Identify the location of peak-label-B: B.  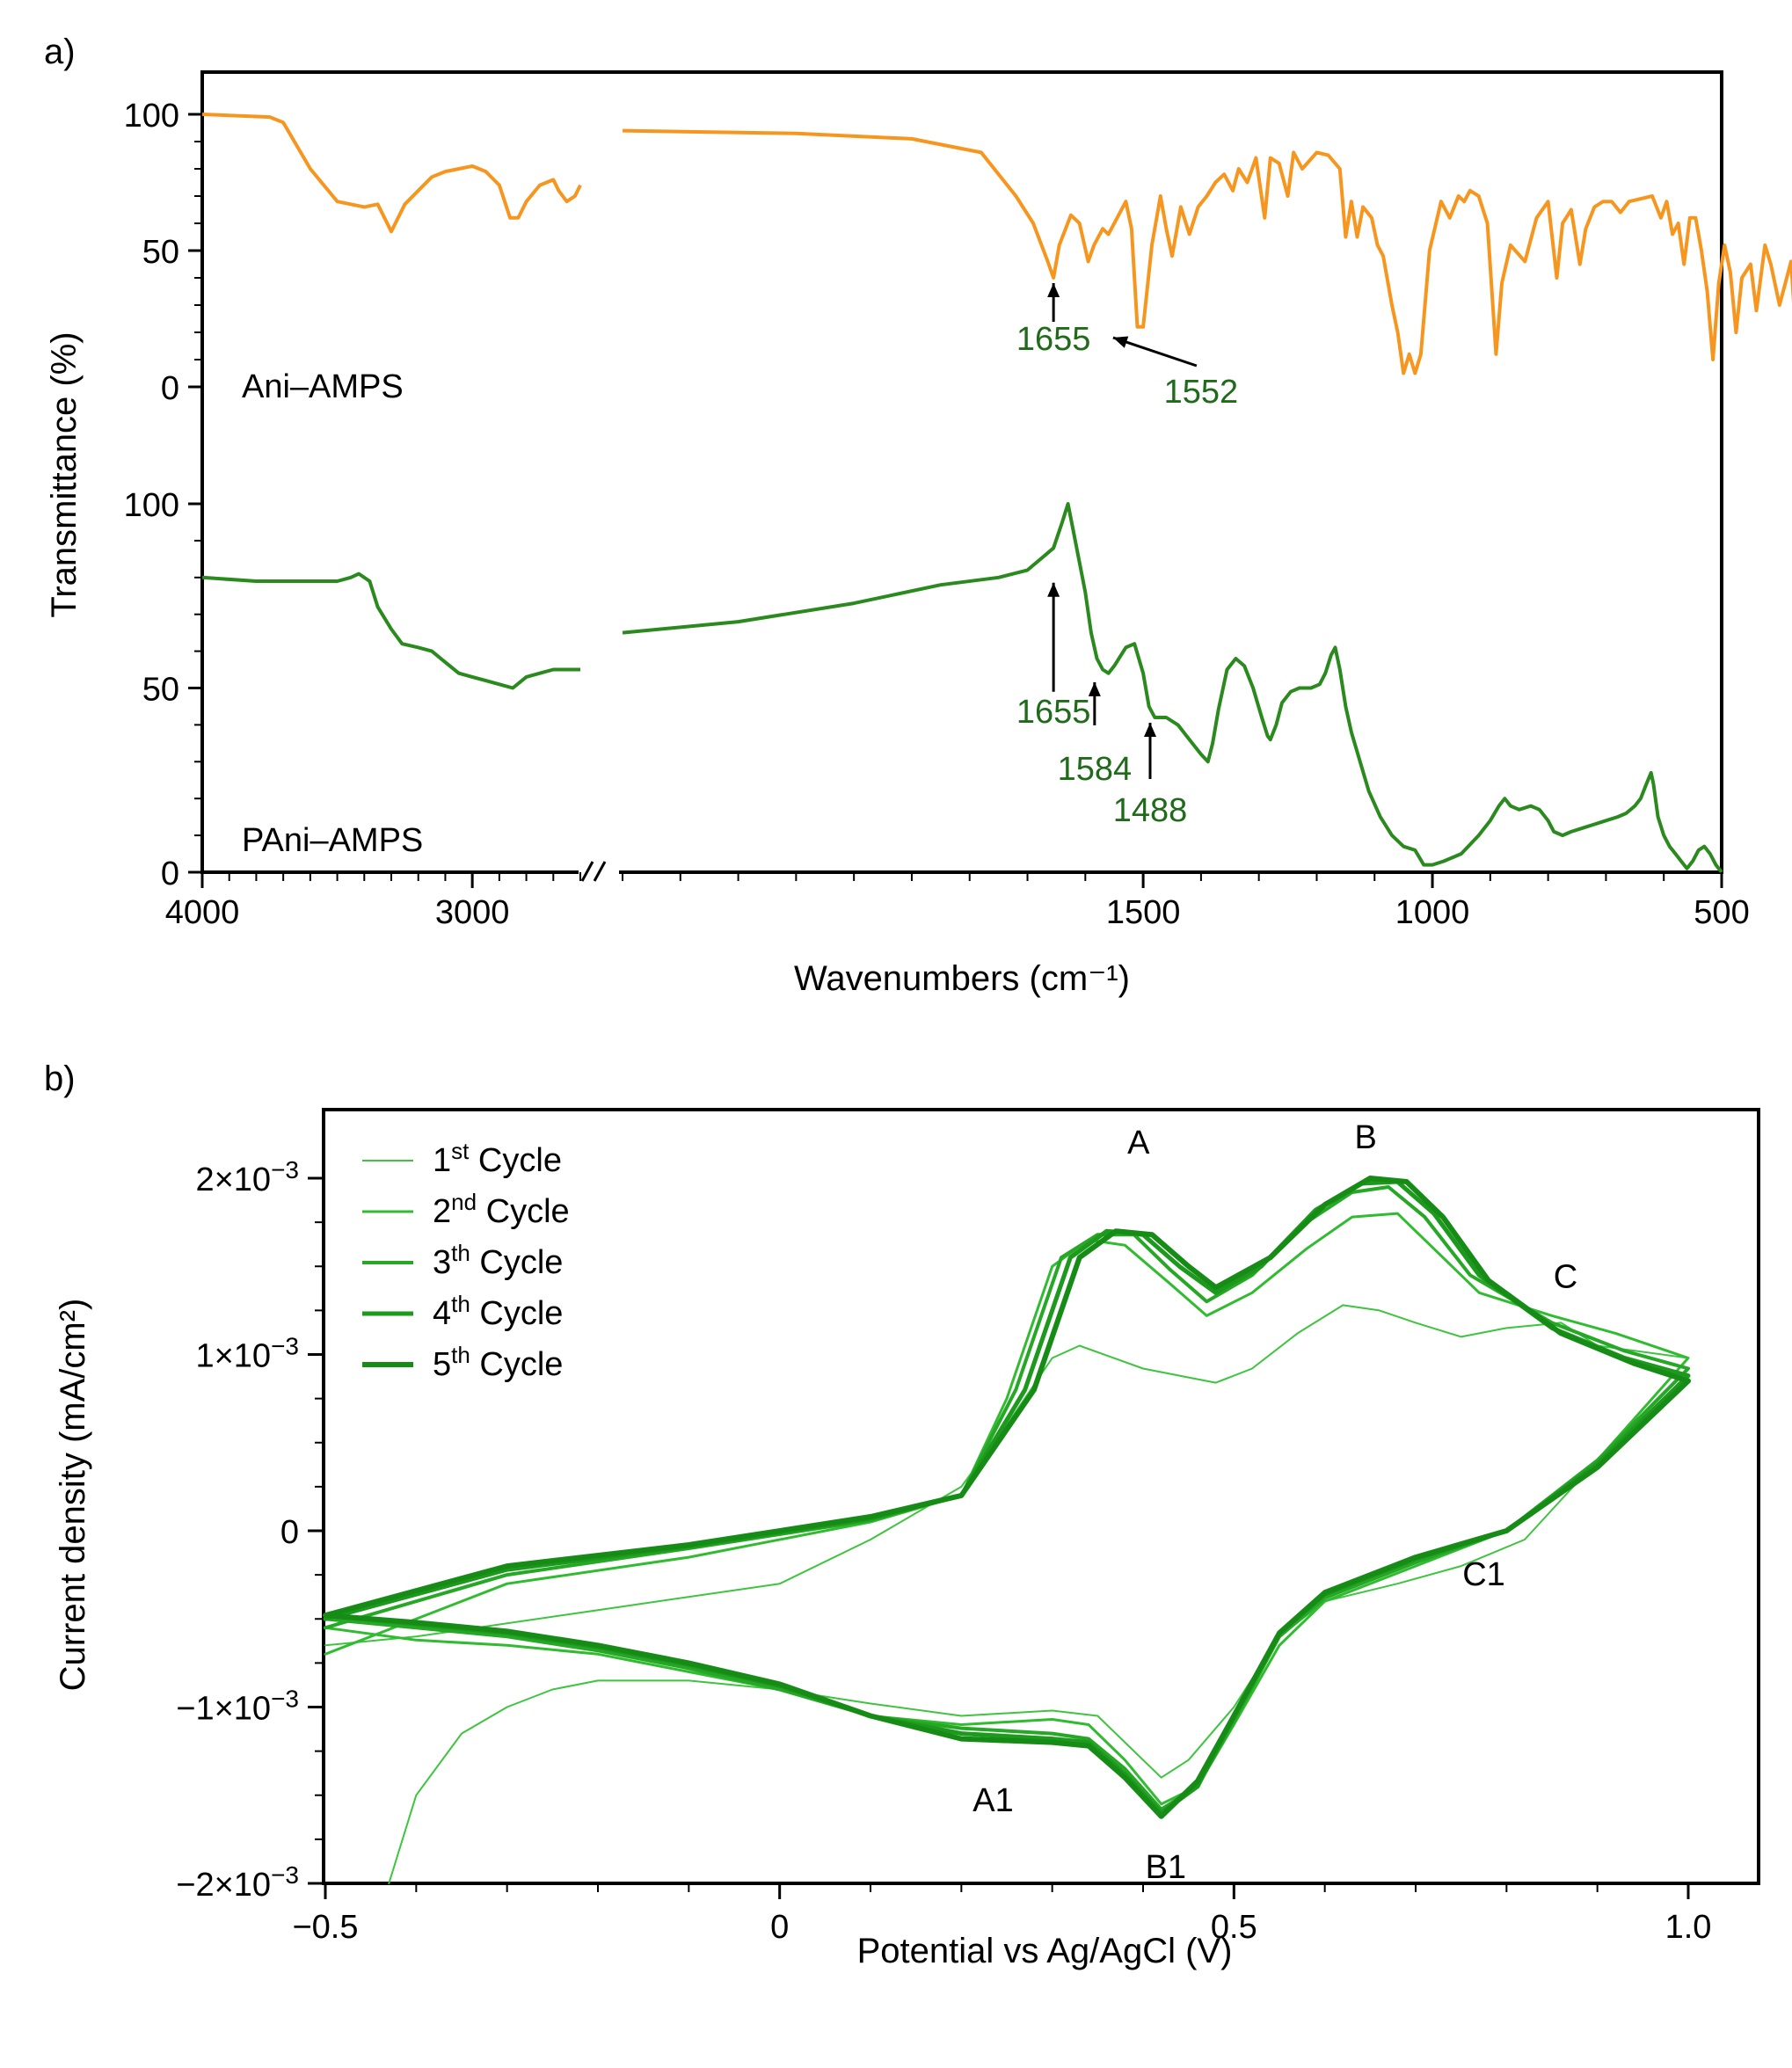
(1365, 1138).